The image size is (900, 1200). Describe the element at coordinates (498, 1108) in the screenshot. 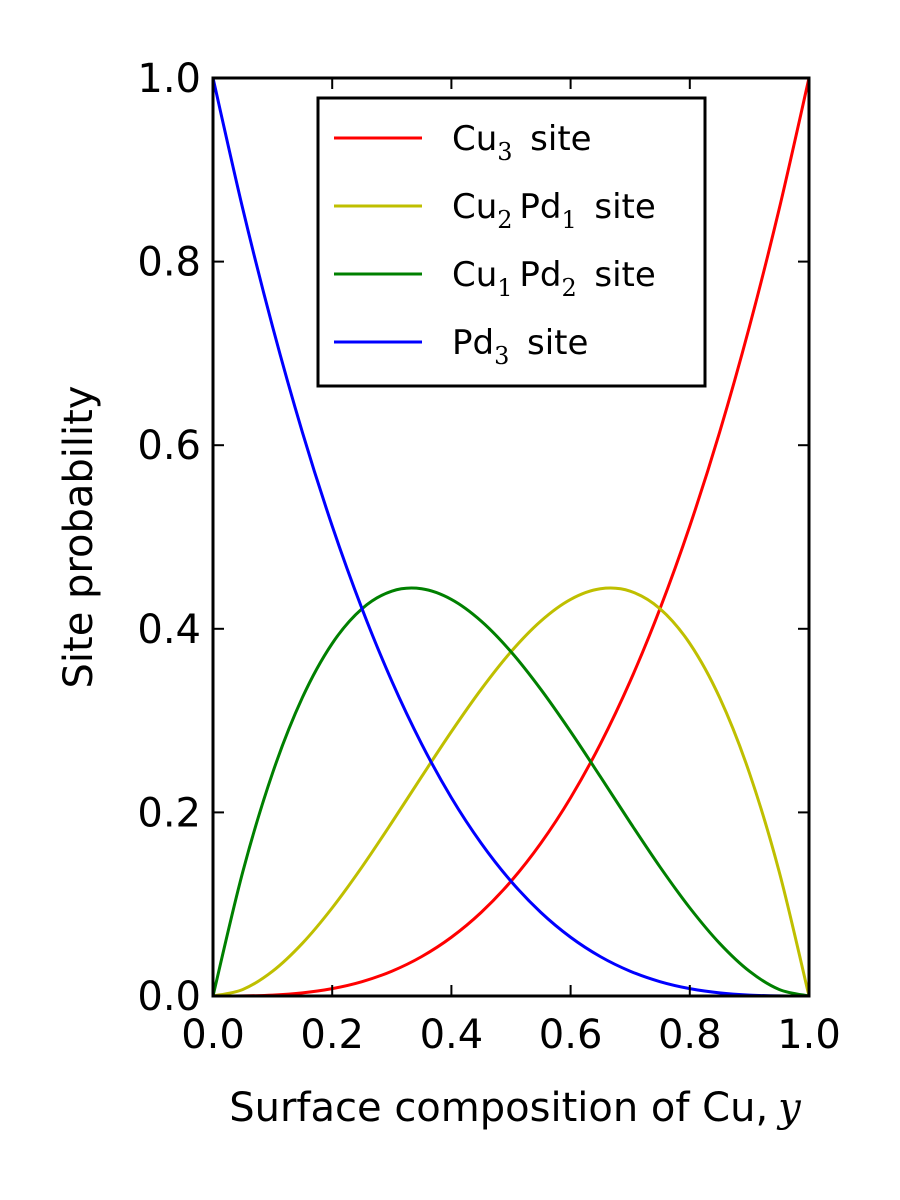

I see `x-axis-title-text: Surface composition of Cu,` at that location.